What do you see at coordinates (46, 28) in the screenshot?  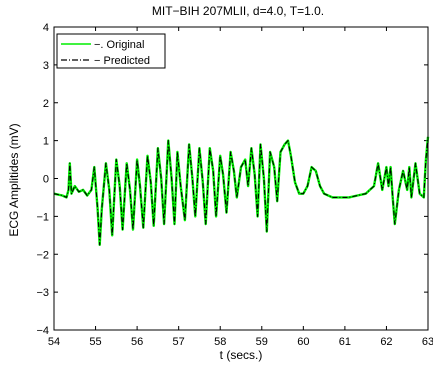 I see `y-tick-label: 4` at bounding box center [46, 28].